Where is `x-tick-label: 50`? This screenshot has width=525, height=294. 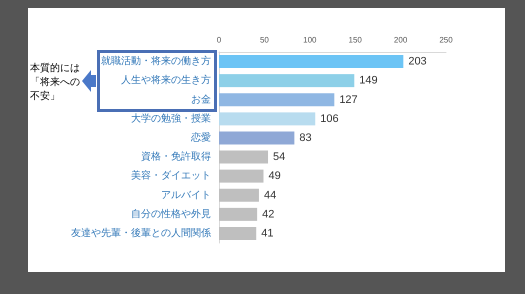
x-tick-label: 50 is located at coordinates (265, 40).